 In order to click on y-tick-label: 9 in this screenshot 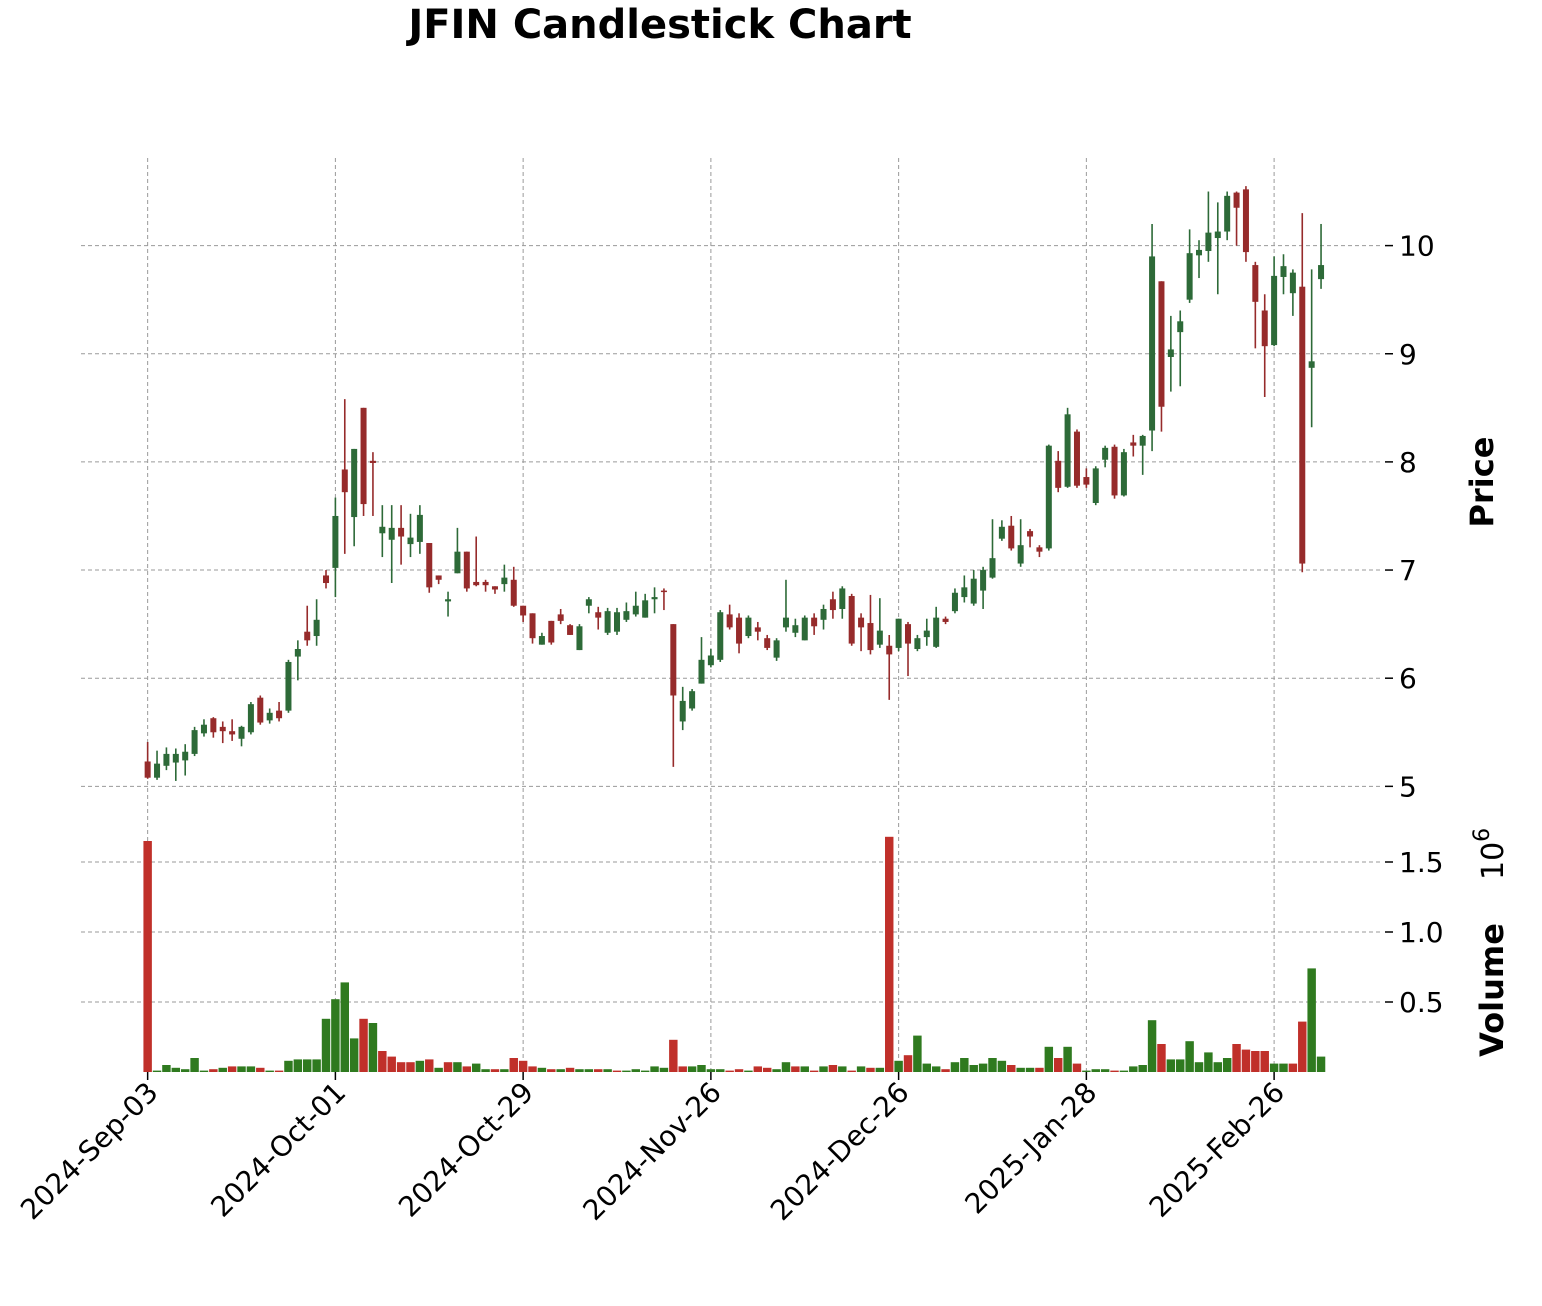, I will do `click(1408, 354)`.